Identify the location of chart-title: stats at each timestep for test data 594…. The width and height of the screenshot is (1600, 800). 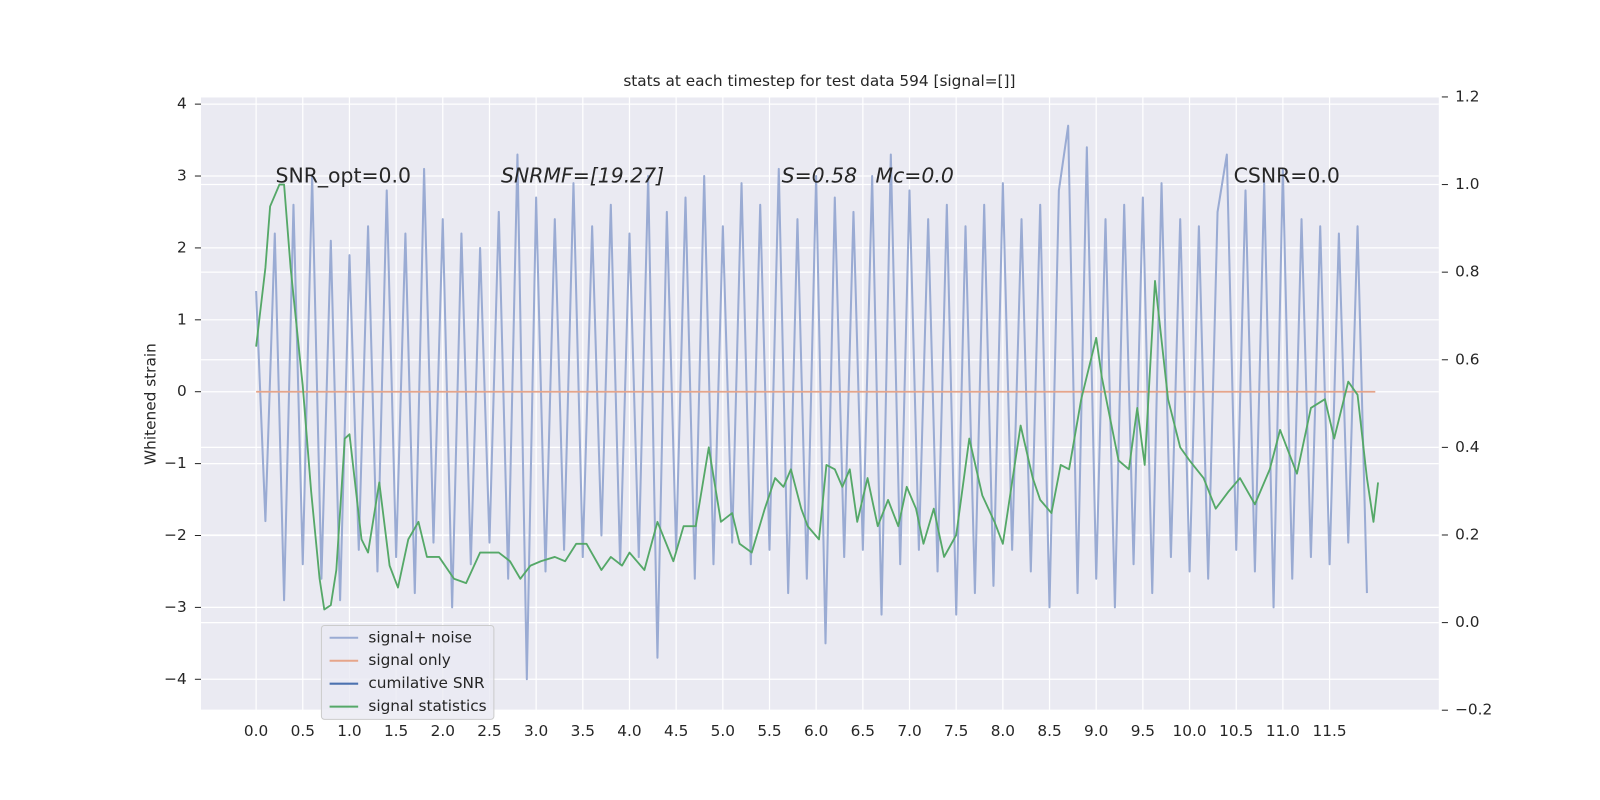
(819, 81).